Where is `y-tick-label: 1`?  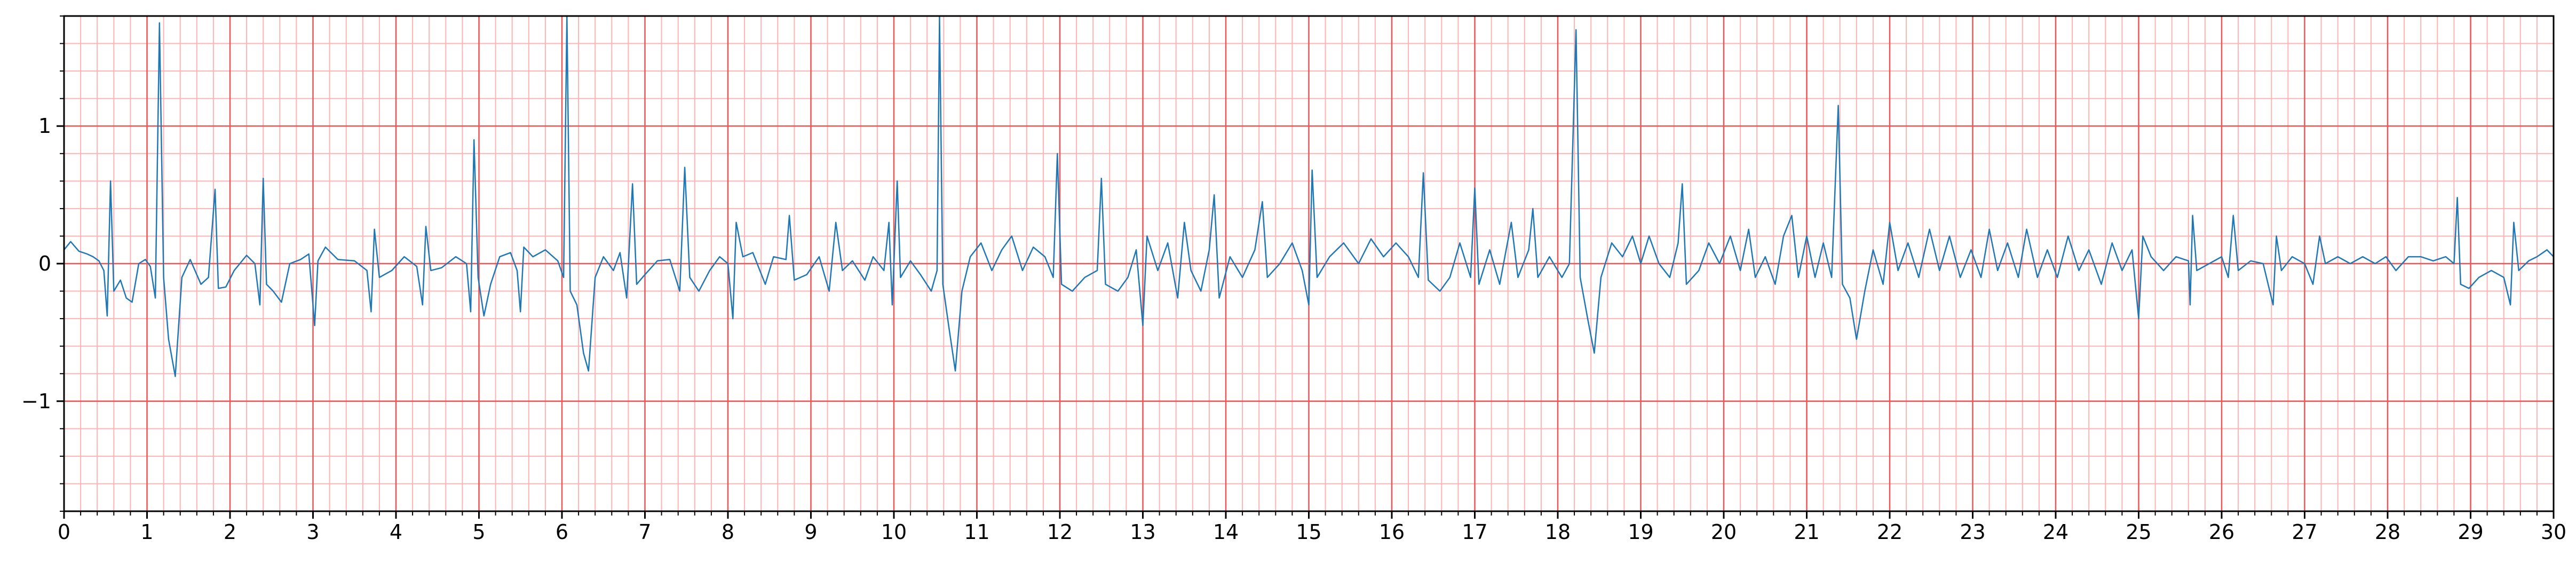
y-tick-label: 1 is located at coordinates (44, 126).